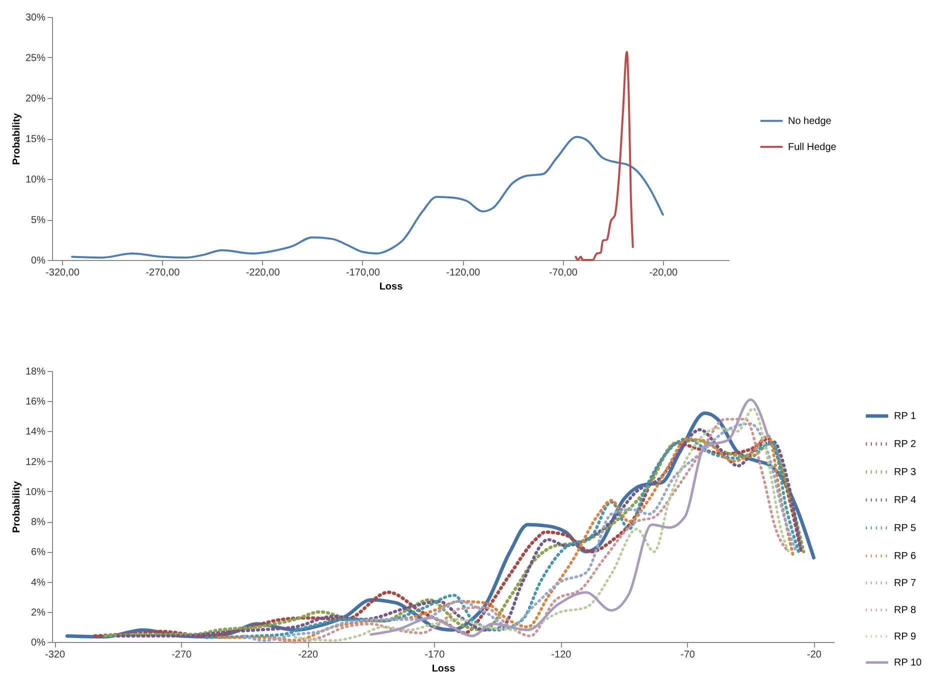  What do you see at coordinates (38, 522) in the screenshot?
I see `y-tick-label: 8%` at bounding box center [38, 522].